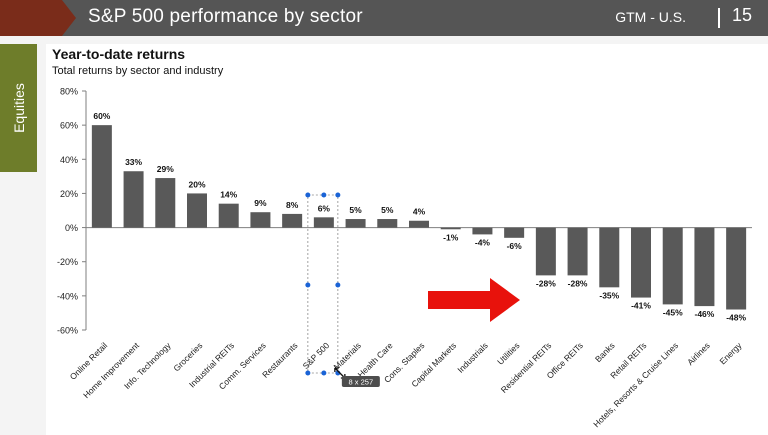  I want to click on x-tick-label: Banks, so click(605, 352).